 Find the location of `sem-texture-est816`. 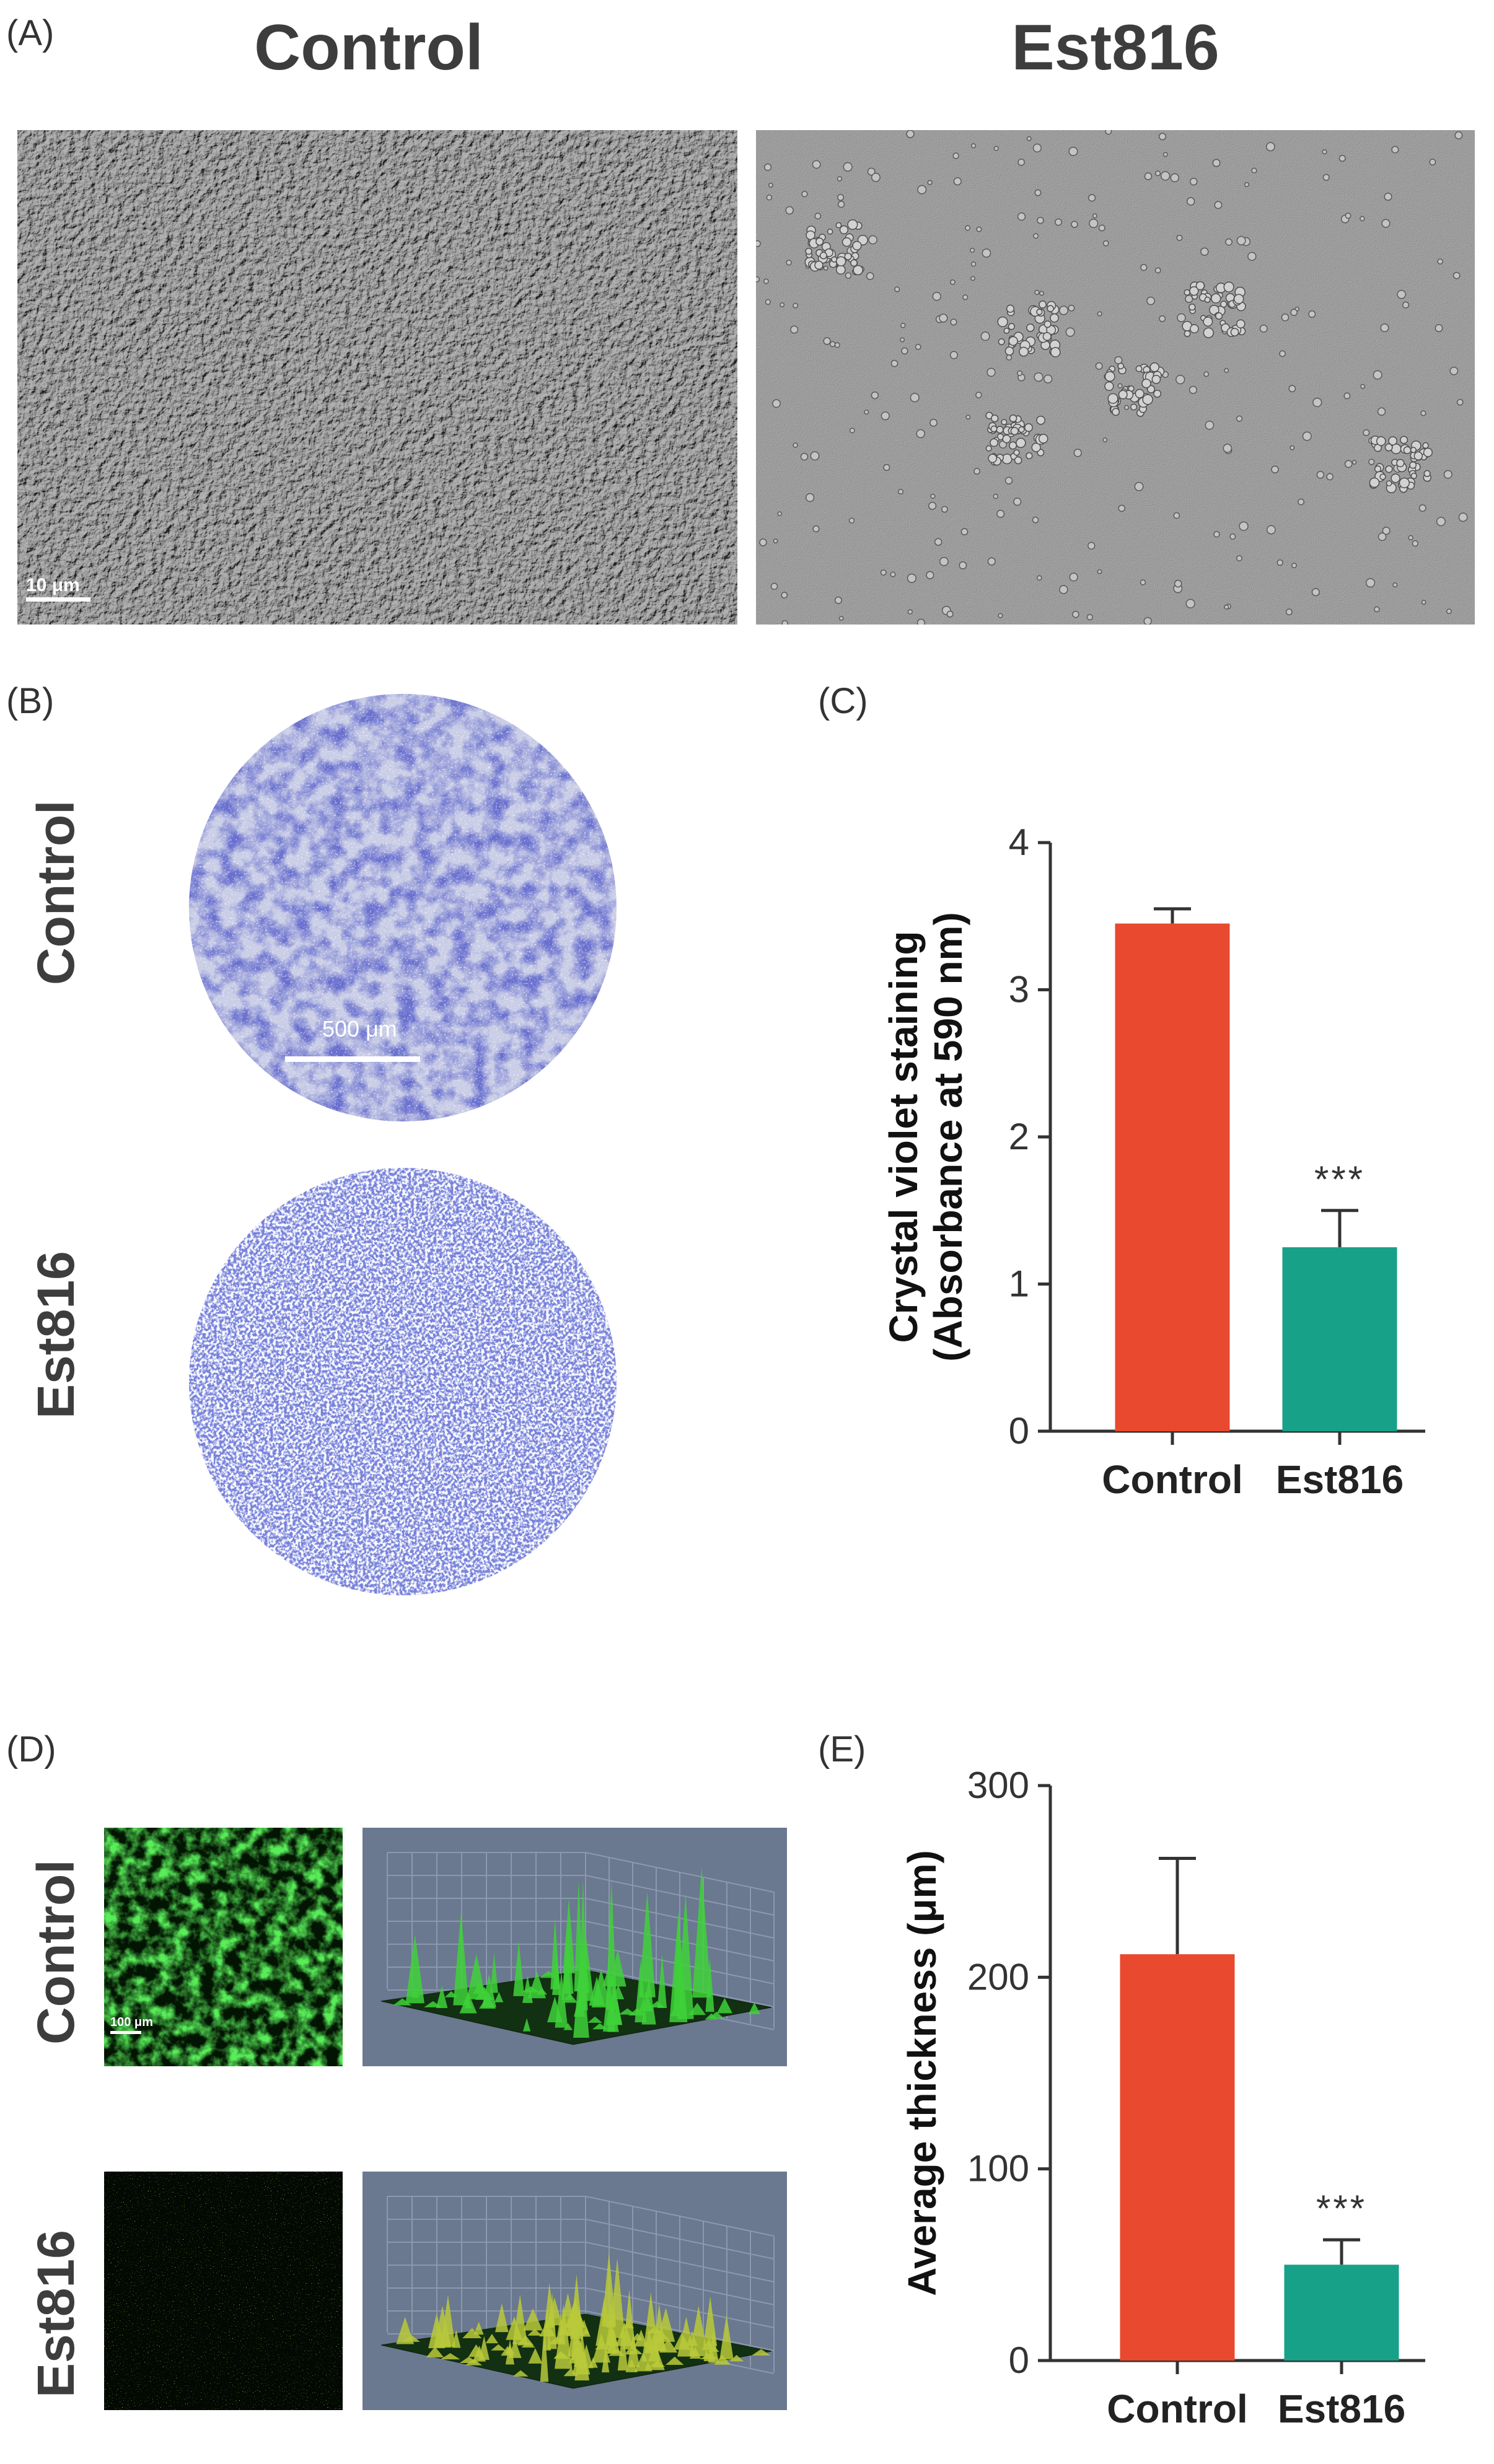

sem-texture-est816 is located at coordinates (1115, 377).